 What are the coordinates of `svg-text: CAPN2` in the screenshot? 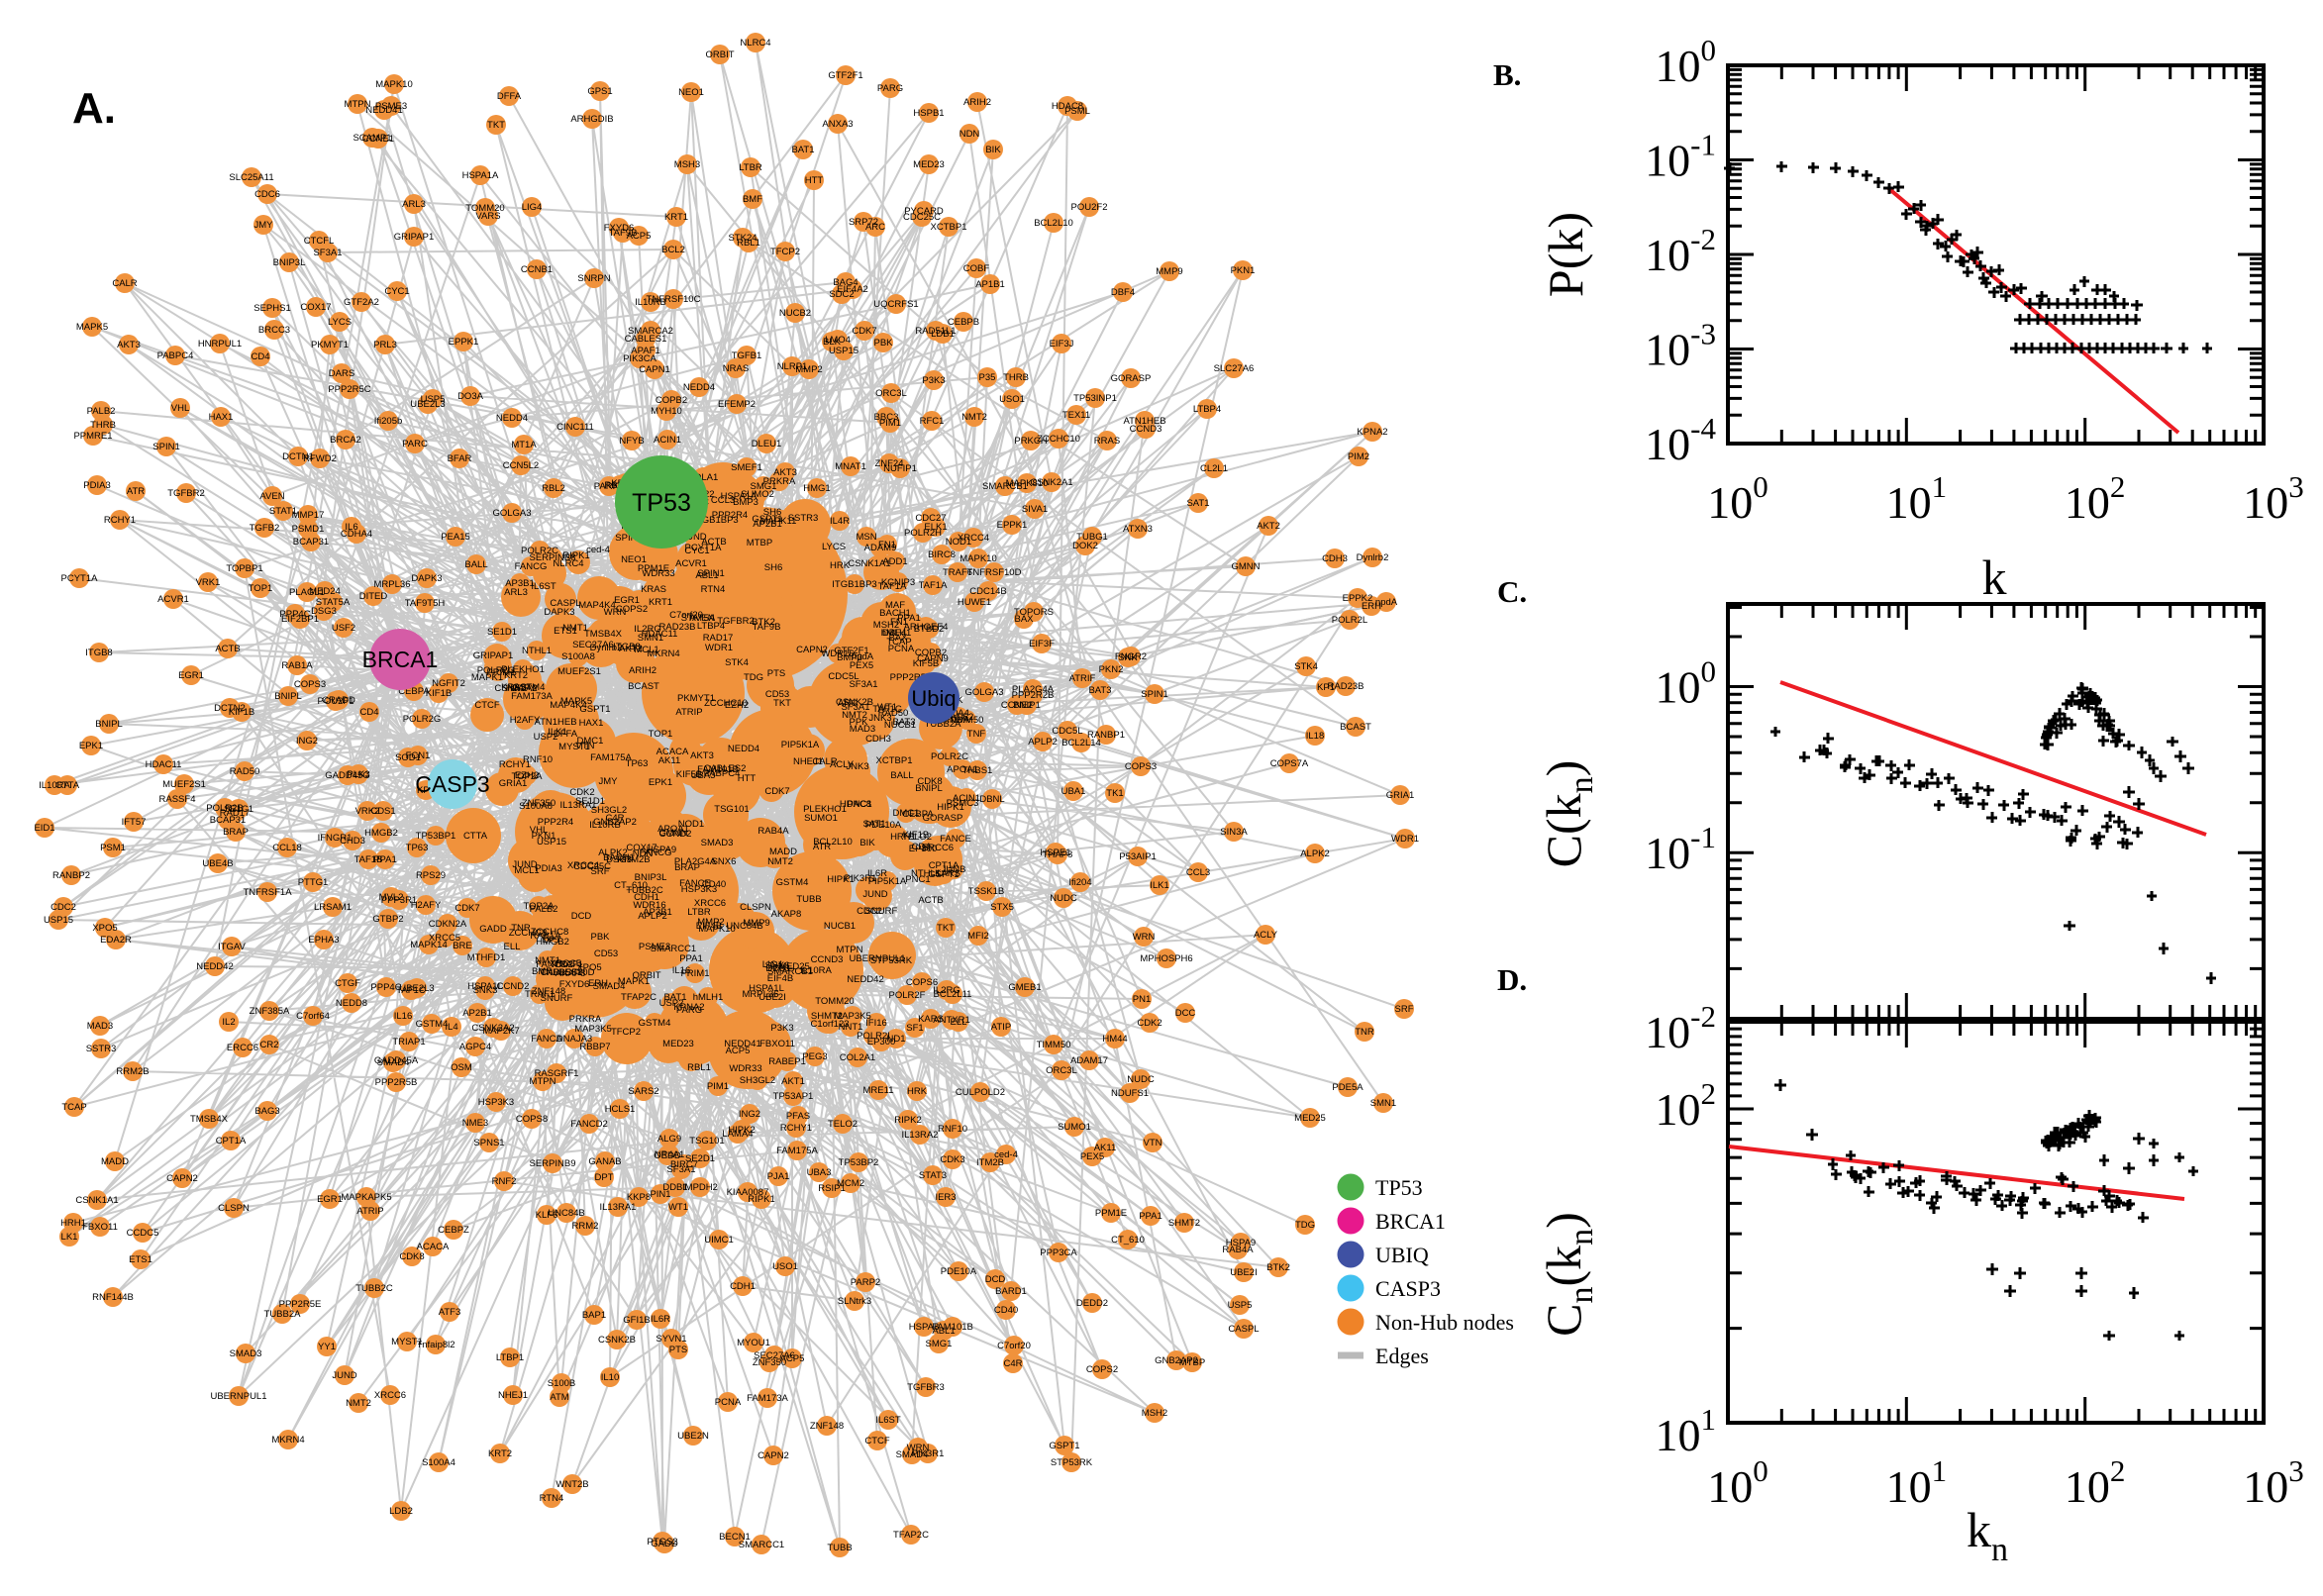 It's located at (774, 1455).